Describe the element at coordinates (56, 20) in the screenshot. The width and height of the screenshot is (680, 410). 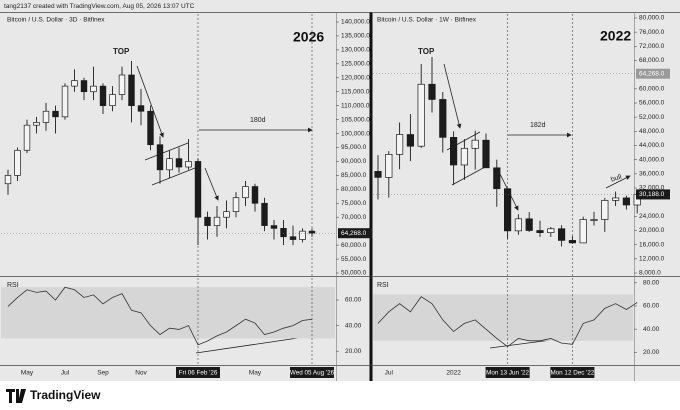
I see `chart-title: Bitcoin / U.S. Dollar · 3D · Bitfinex` at that location.